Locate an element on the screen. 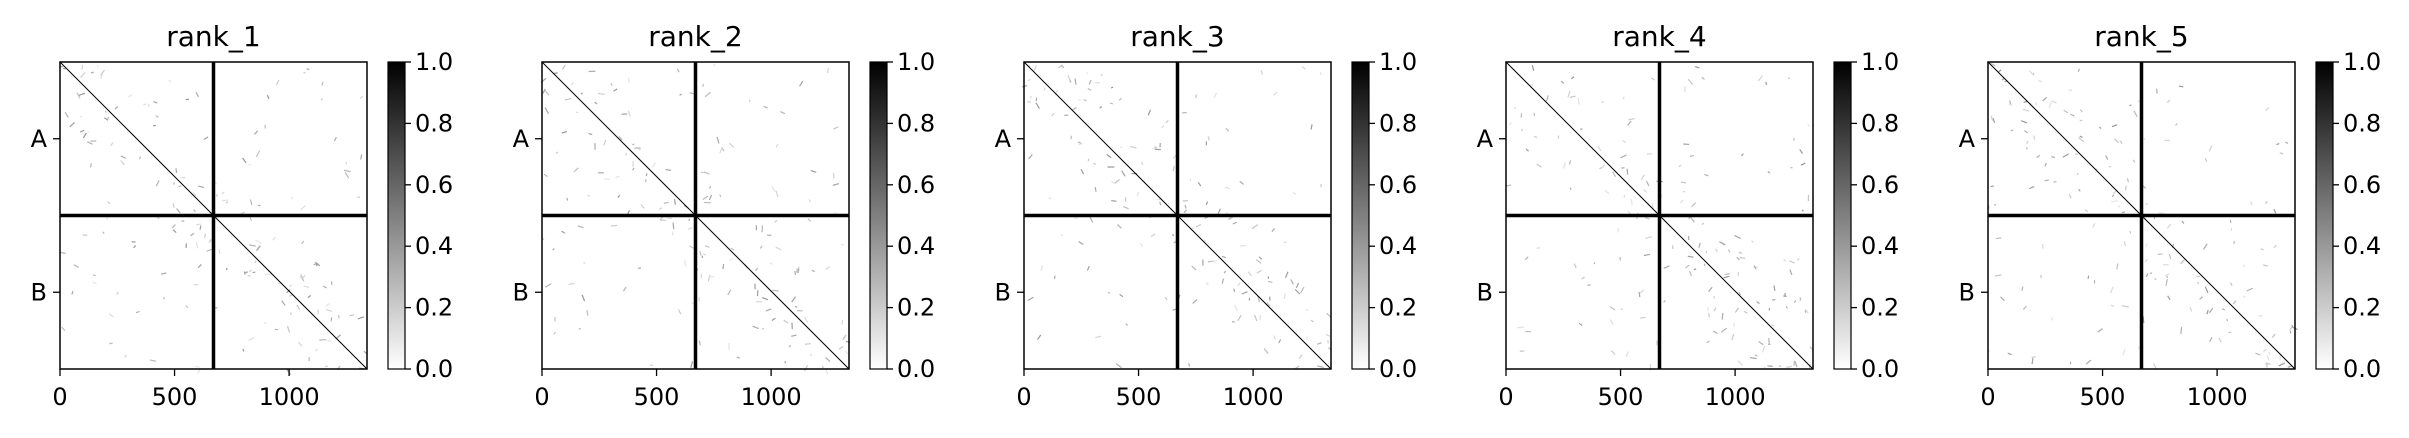 Image resolution: width=2409 pixels, height=438 pixels. colorbar: 0.0 0.2 0.4 0.6 0.8 1.0 is located at coordinates (1384, 215).